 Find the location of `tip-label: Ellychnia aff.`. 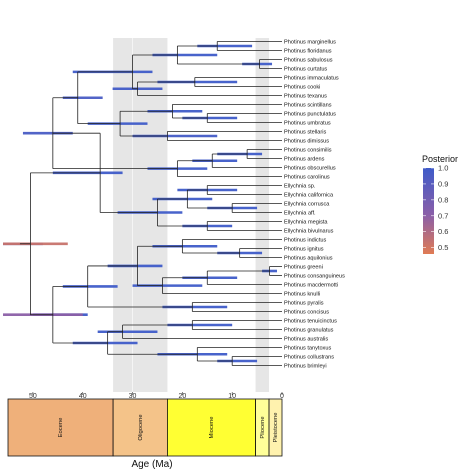

tip-label: Ellychnia aff. is located at coordinates (300, 214).